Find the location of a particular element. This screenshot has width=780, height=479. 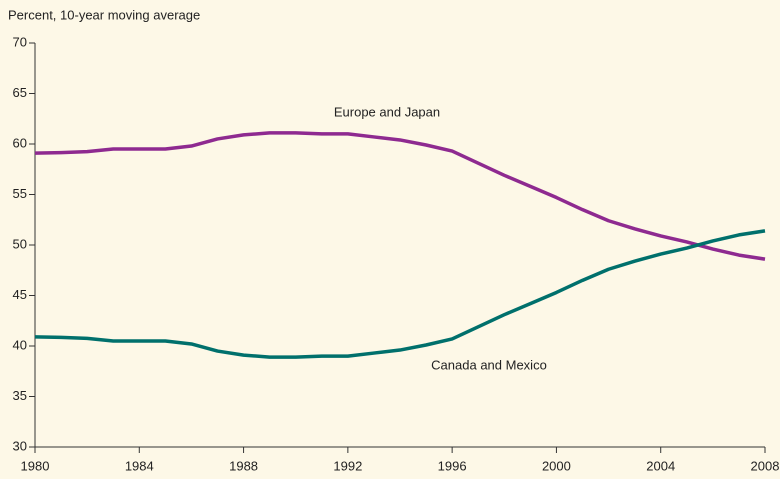

x-tick-label: 1996 is located at coordinates (452, 465).